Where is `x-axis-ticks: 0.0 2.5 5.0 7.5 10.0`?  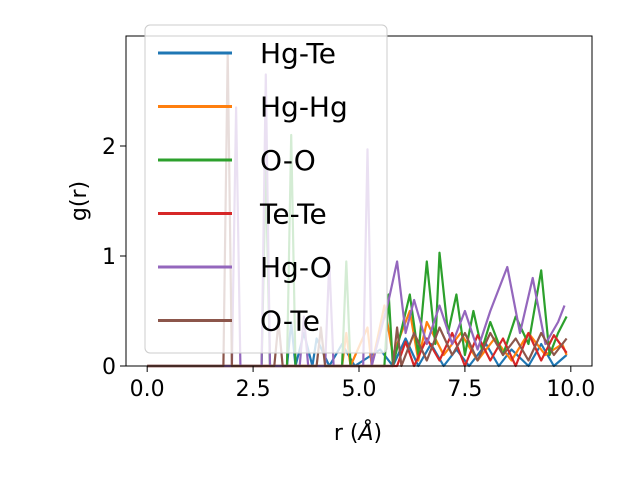 x-axis-ticks: 0.0 2.5 5.0 7.5 10.0 is located at coordinates (362, 384).